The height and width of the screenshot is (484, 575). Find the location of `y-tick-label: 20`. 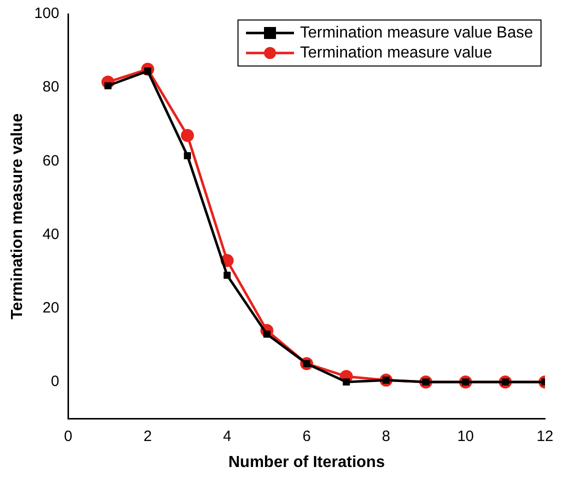

y-tick-label: 20 is located at coordinates (51, 308).